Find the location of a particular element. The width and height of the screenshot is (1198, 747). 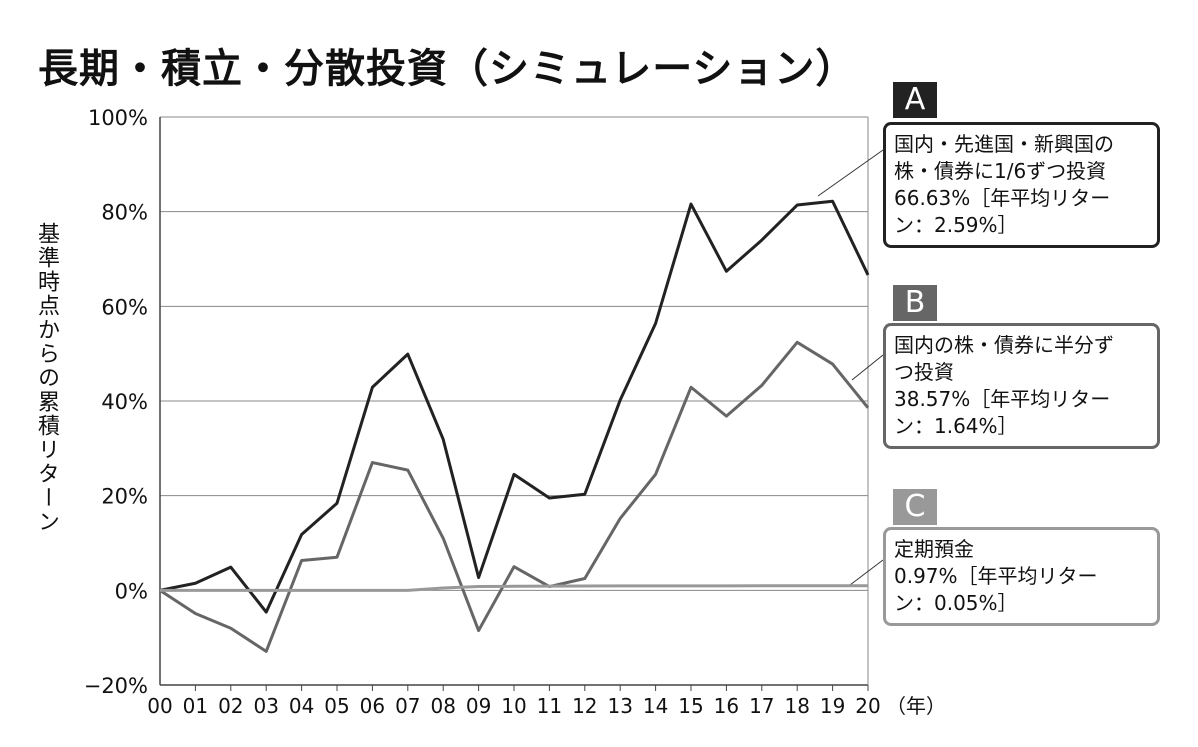

legend-text: 定期預金 is located at coordinates (934, 549).